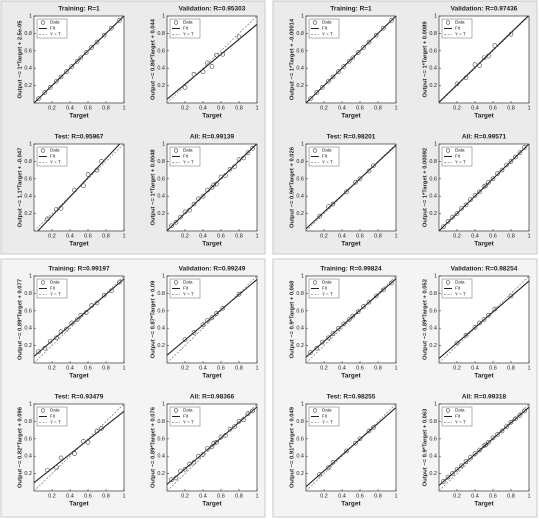 This screenshot has width=540, height=524. Describe the element at coordinates (21, 188) in the screenshot. I see `y-axis-label: Output ~= 1.1*Target + -0.047` at that location.